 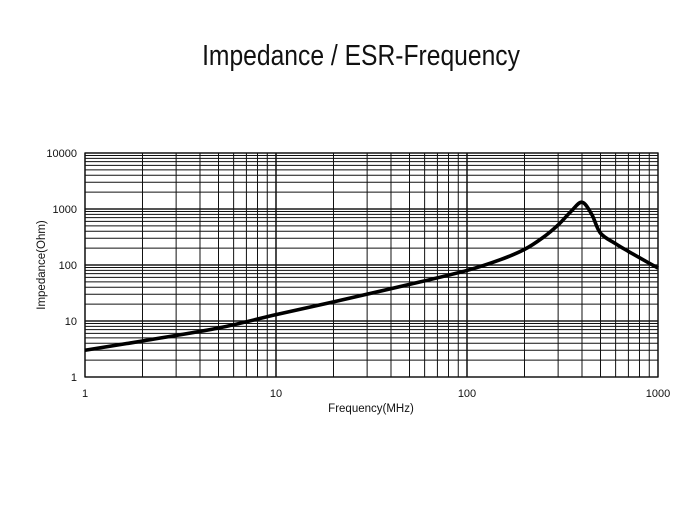 I want to click on x-axis-label: Frequency(MHz), so click(x=371, y=409).